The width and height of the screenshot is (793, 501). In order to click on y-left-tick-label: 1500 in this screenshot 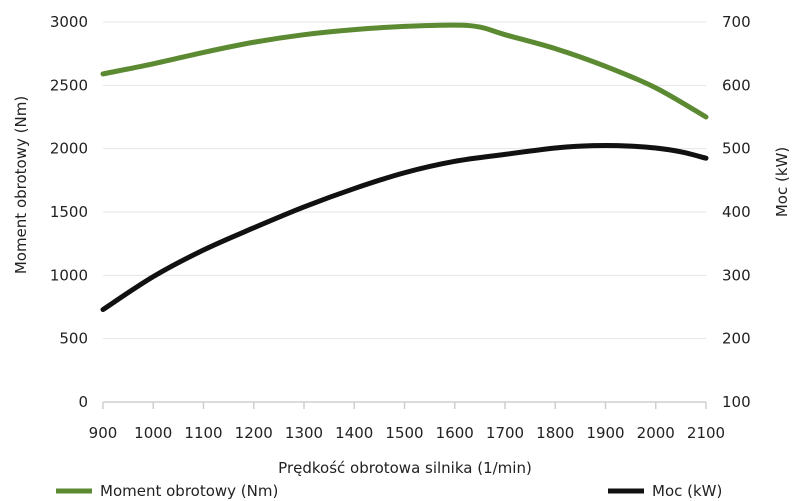, I will do `click(69, 212)`.